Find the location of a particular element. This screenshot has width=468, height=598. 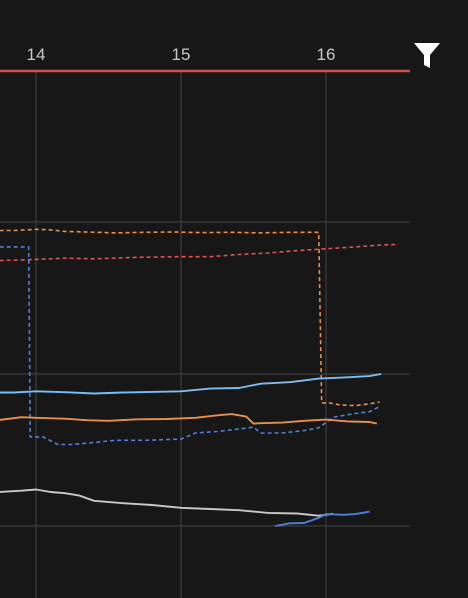

x-tick-label-15: 15 is located at coordinates (181, 54).